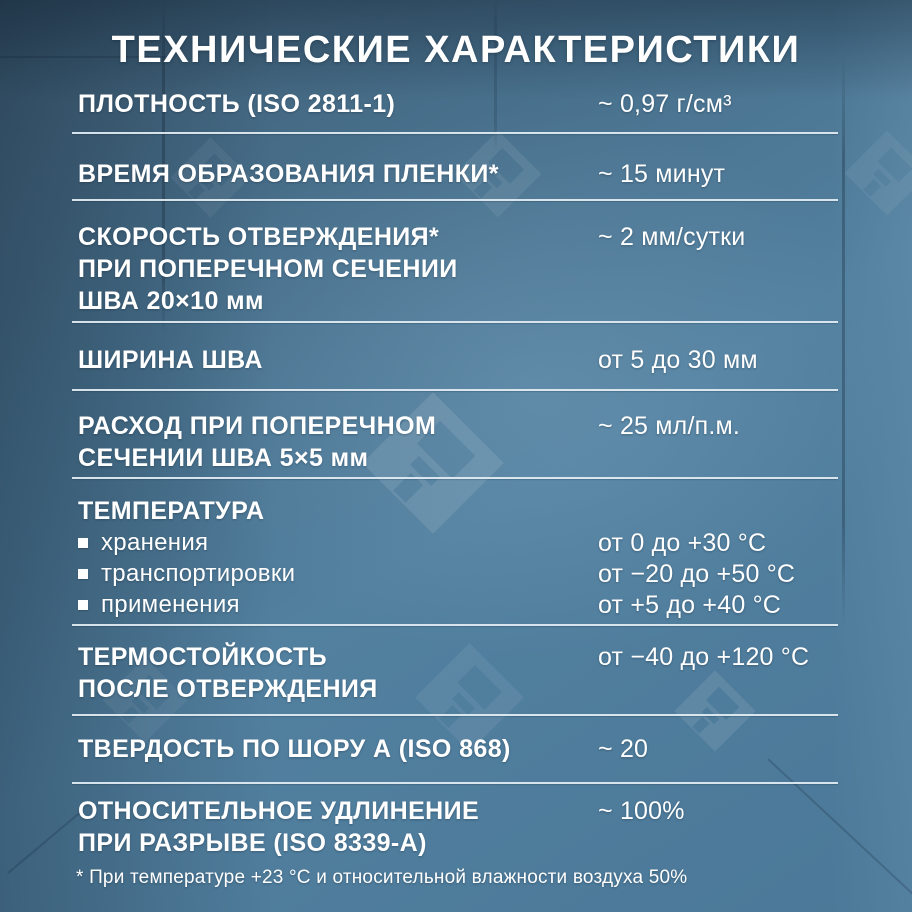 The width and height of the screenshot is (912, 912). Describe the element at coordinates (268, 269) in the screenshot. I see `spec-label-line: ПРИ ПОПЕРЕЧНОМ СЕЧЕНИИ` at that location.